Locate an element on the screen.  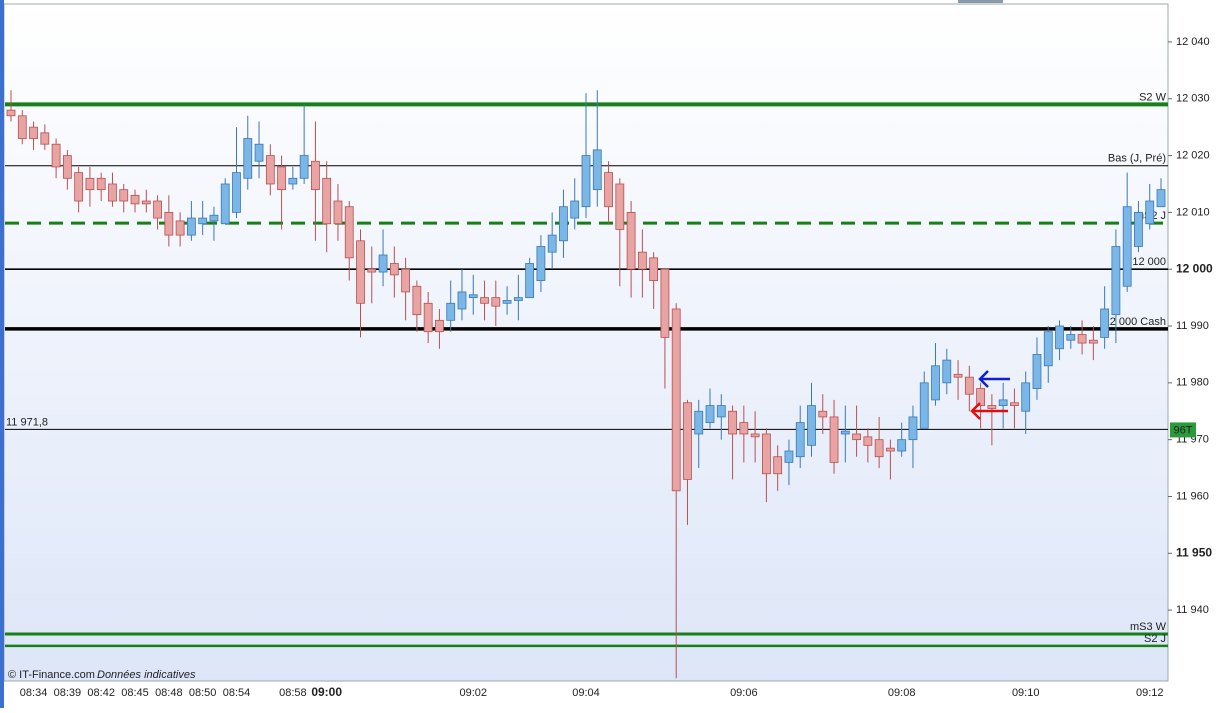
x-tick-label: 09:12 is located at coordinates (1150, 693).